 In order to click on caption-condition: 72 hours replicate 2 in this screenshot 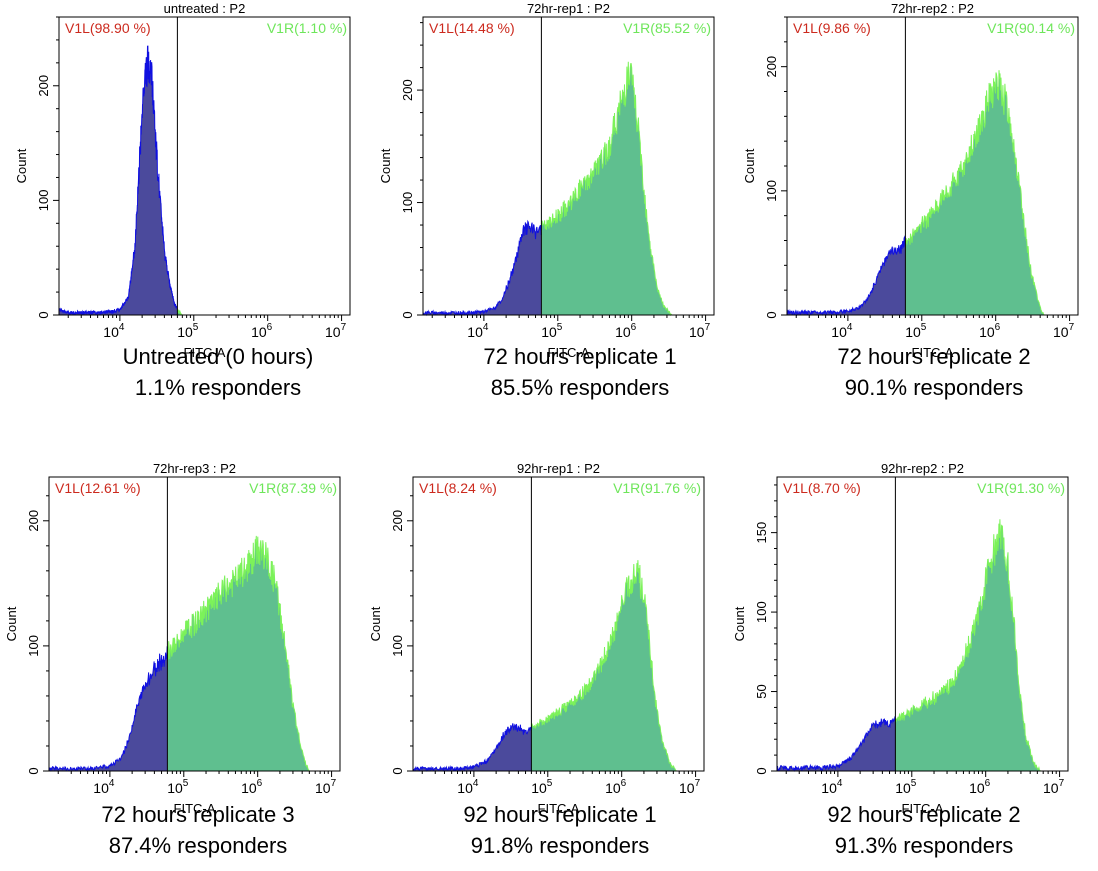, I will do `click(934, 356)`.